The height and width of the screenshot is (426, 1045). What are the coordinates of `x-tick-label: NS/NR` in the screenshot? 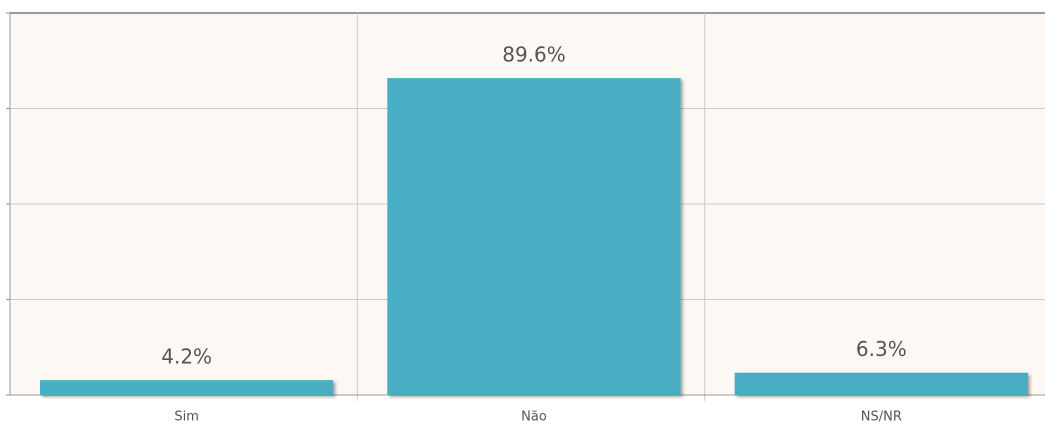 It's located at (881, 417).